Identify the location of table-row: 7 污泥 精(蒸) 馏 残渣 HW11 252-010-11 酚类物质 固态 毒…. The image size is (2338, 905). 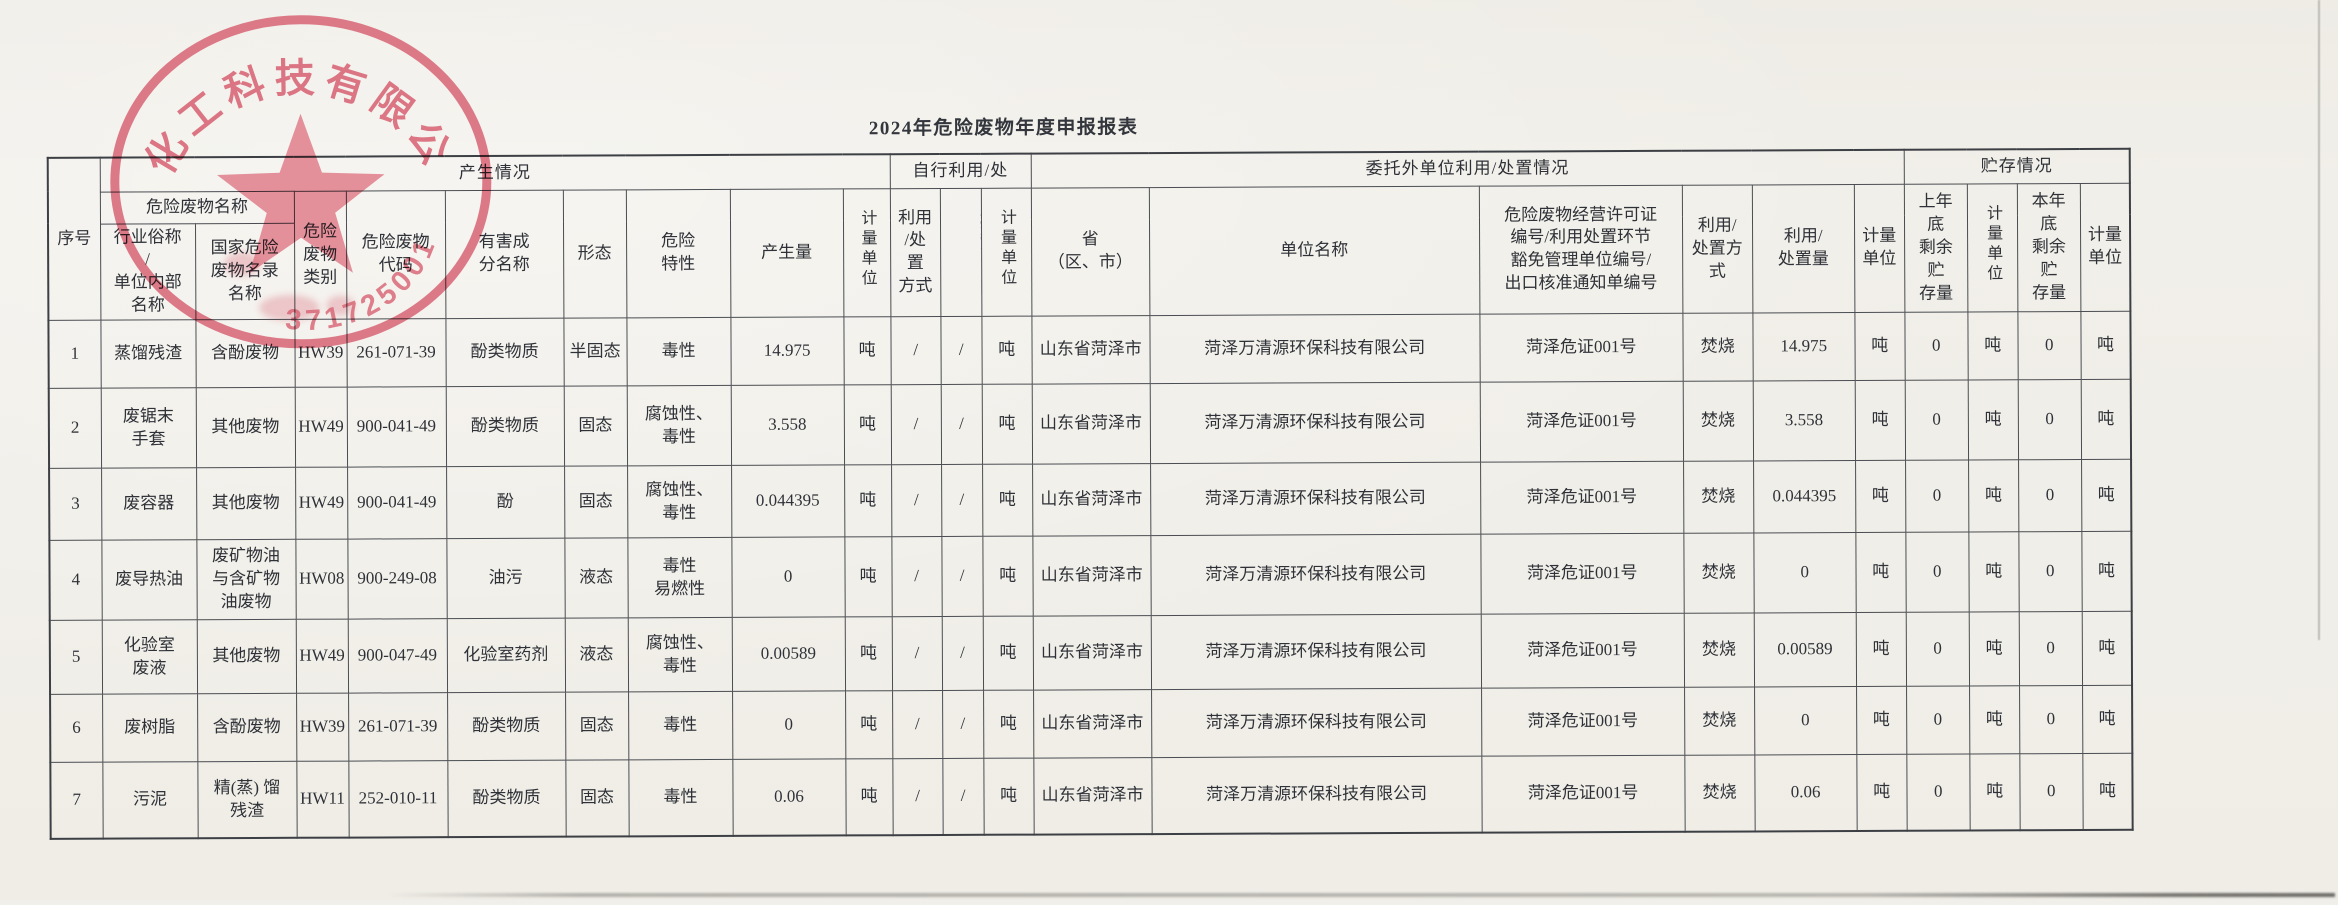
(1091, 796).